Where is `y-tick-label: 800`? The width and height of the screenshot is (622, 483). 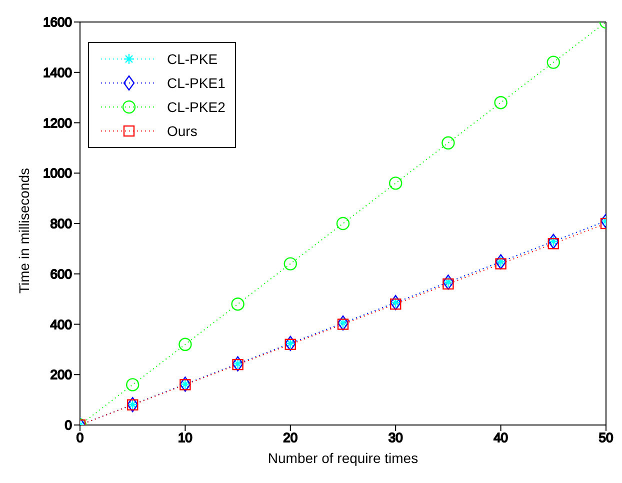
y-tick-label: 800 is located at coordinates (61, 224).